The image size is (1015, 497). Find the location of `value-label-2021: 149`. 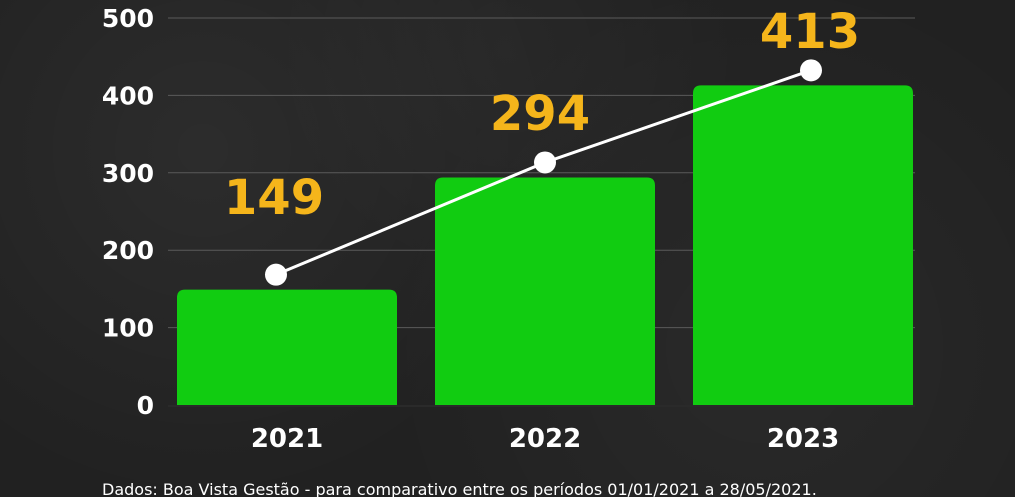

value-label-2021: 149 is located at coordinates (274, 198).